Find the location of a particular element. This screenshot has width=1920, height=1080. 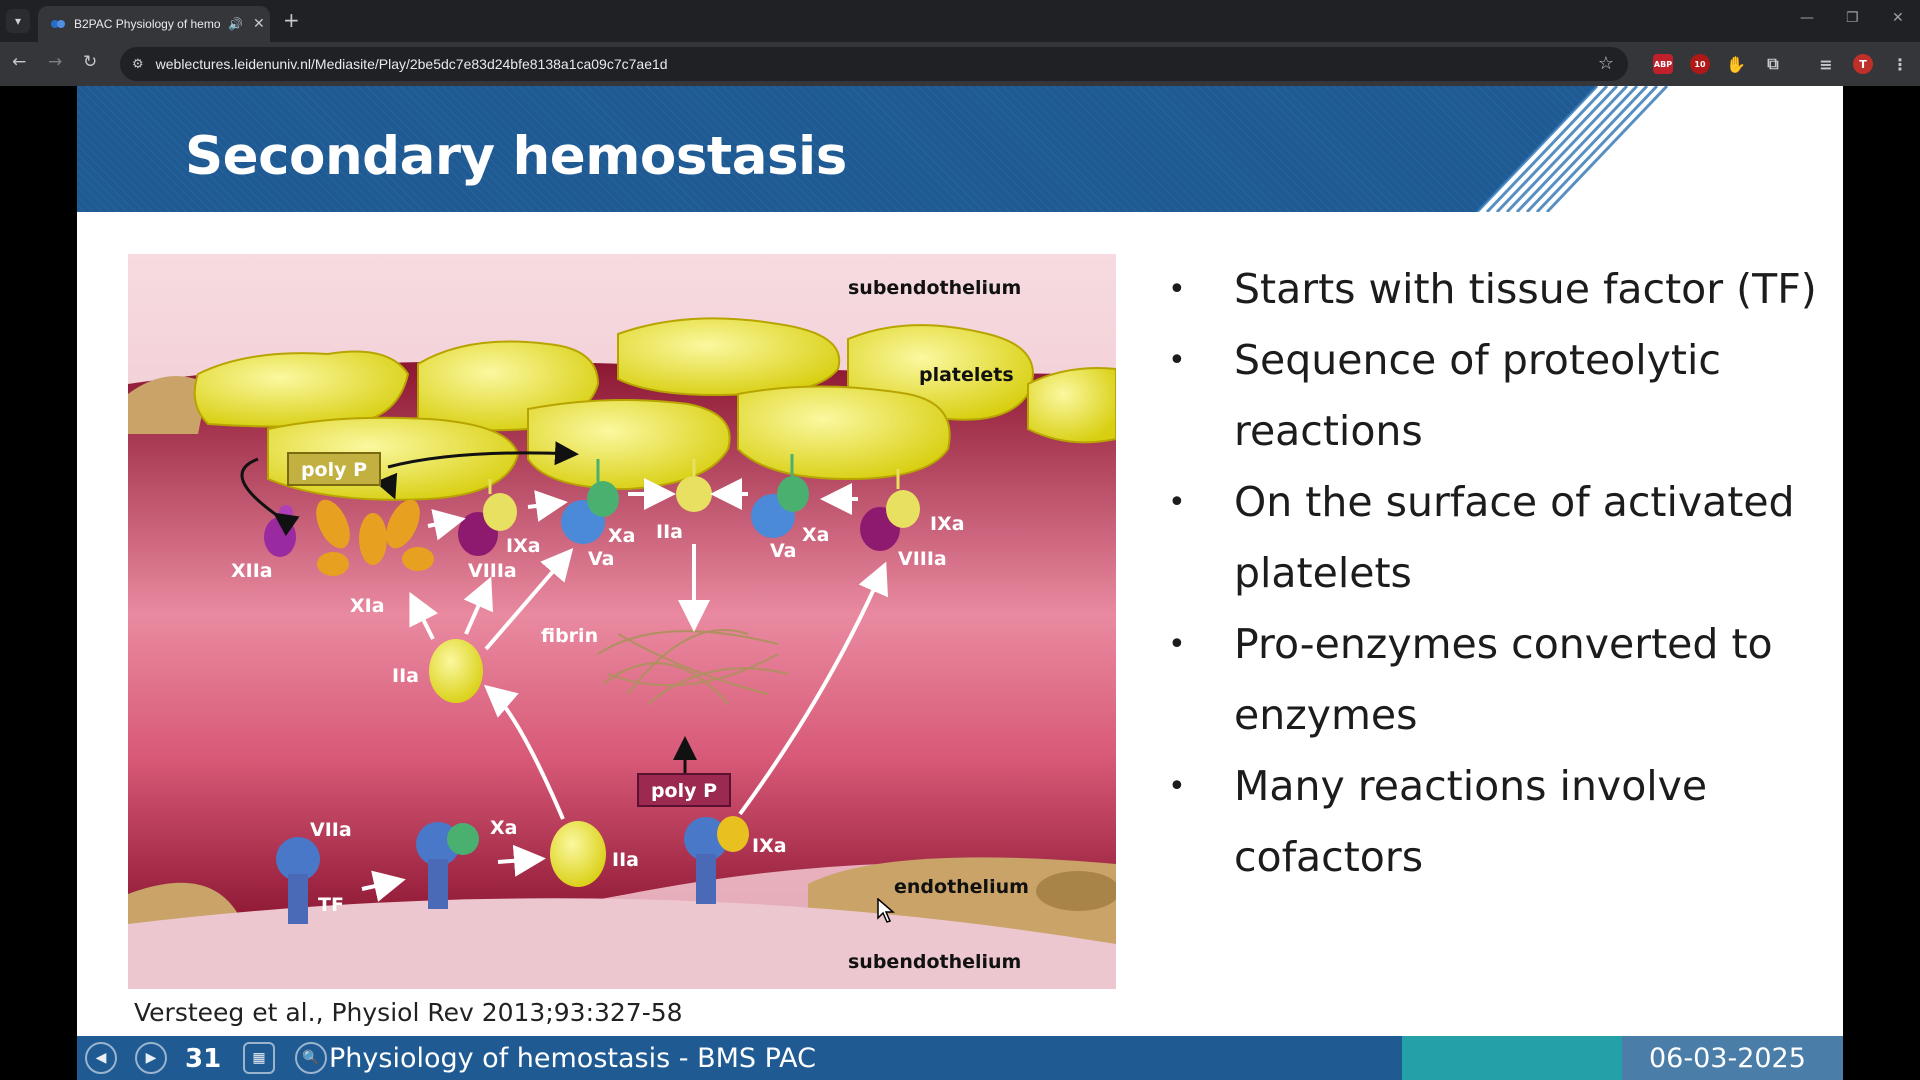

bullet-item: • On the surface of activated platelets is located at coordinates (1481, 537).